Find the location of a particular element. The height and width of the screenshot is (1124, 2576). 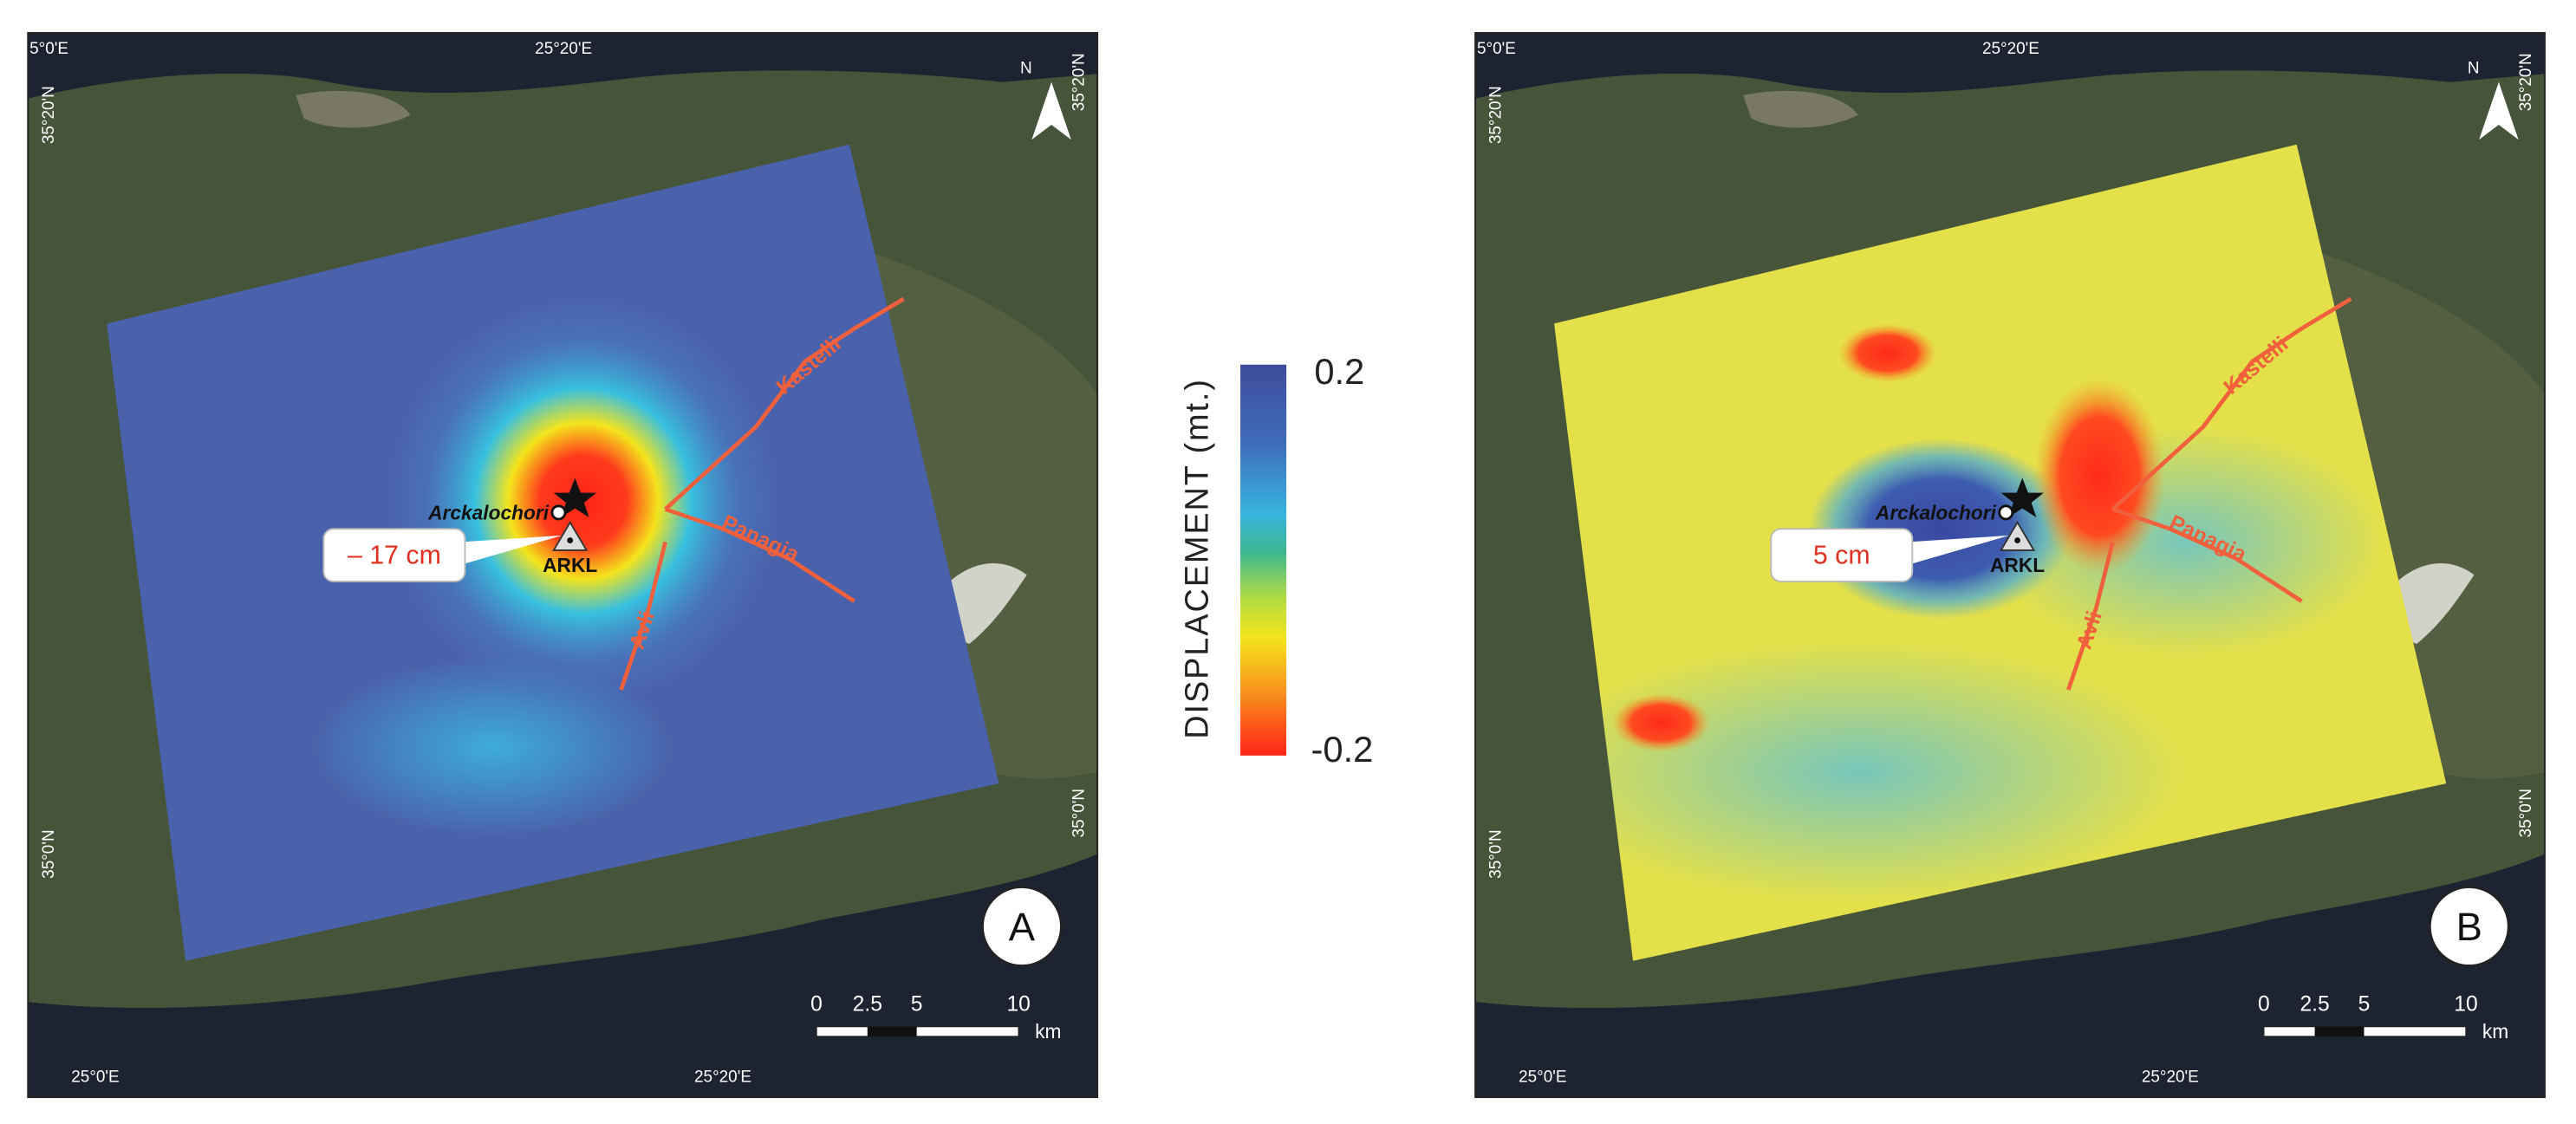

callout-label: – 17 cm is located at coordinates (394, 556).